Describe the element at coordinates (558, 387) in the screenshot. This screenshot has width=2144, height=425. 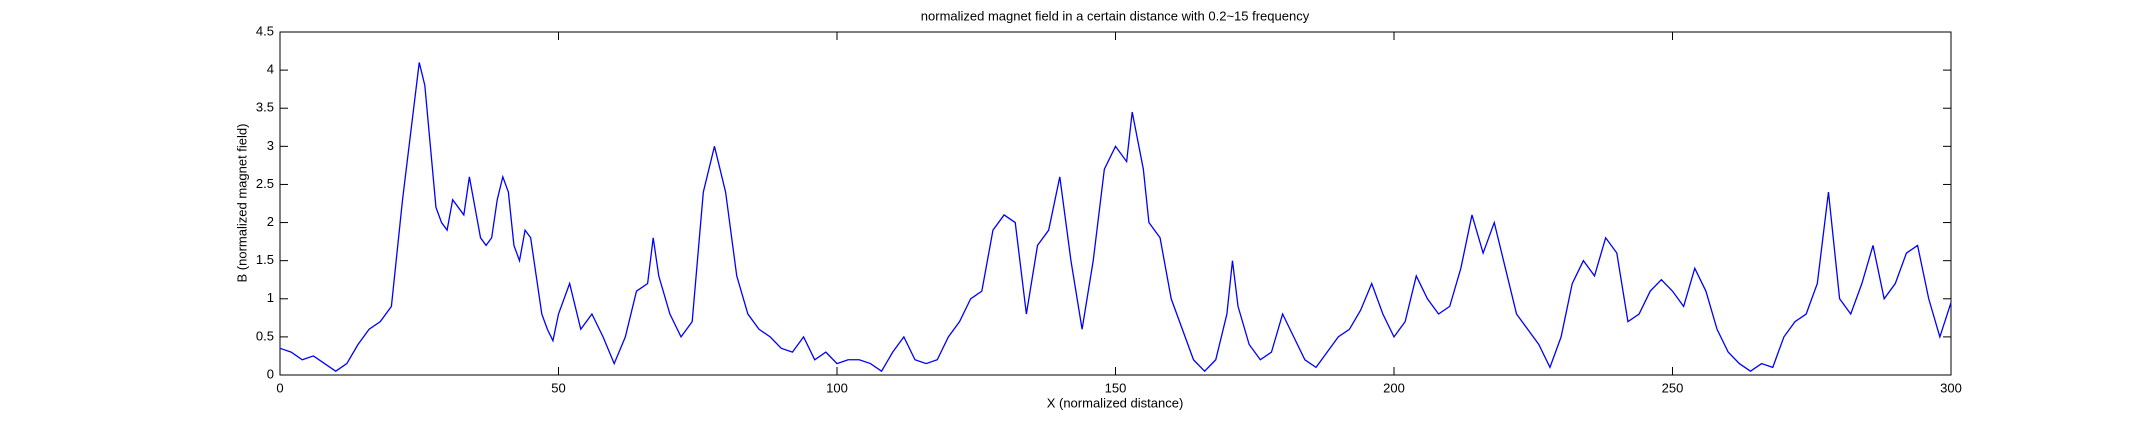
I see `x-tick-label: 50` at that location.